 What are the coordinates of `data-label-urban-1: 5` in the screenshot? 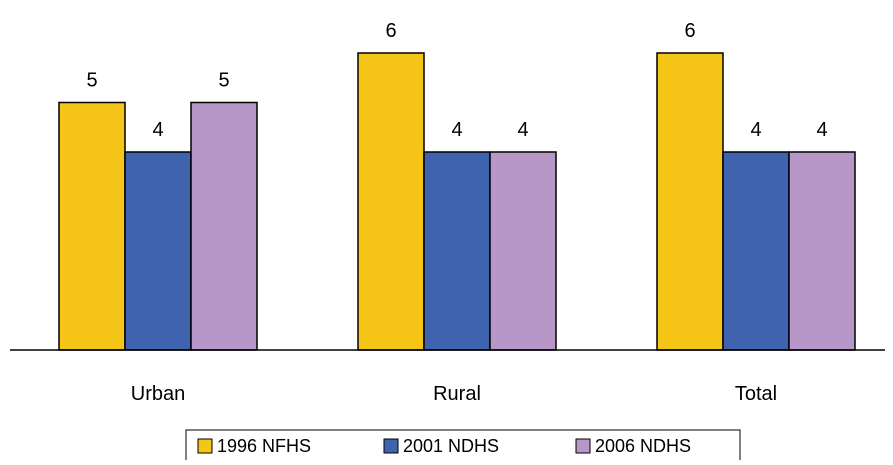 It's located at (91, 81).